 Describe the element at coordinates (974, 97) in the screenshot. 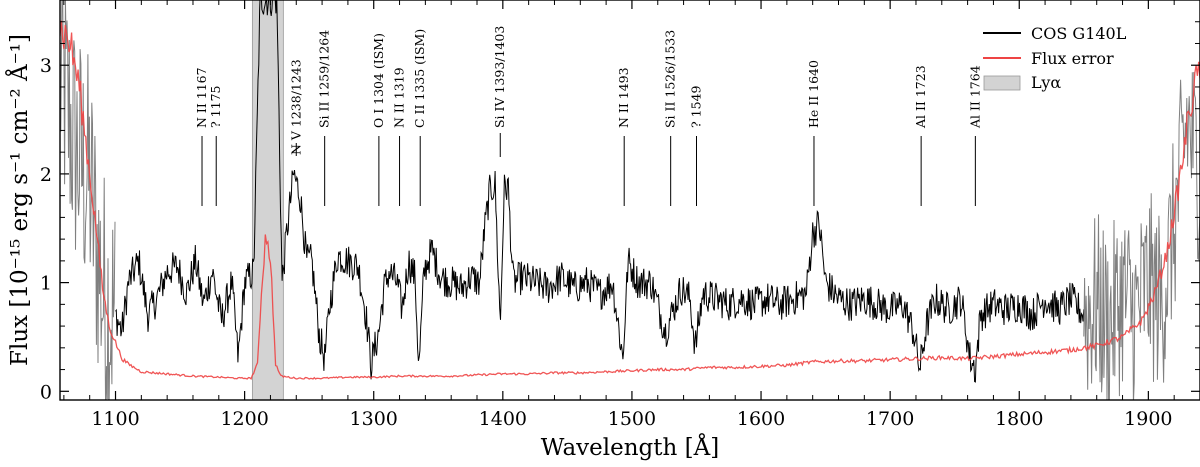

I see `line-marker-label: Al II 1764` at that location.